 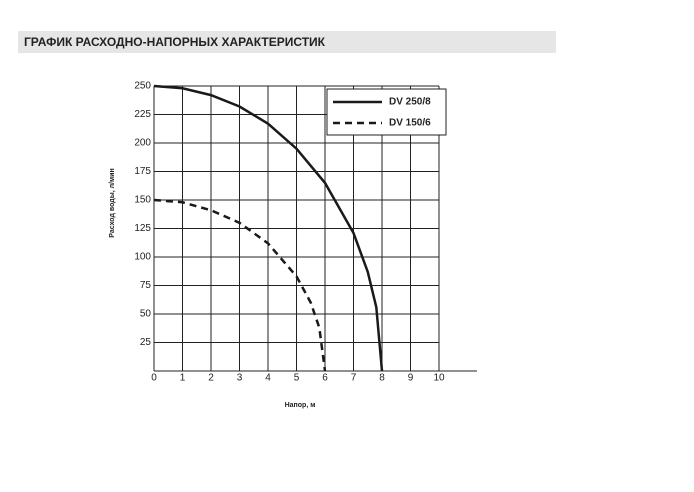 I want to click on x-tick-label: 10, so click(x=439, y=378).